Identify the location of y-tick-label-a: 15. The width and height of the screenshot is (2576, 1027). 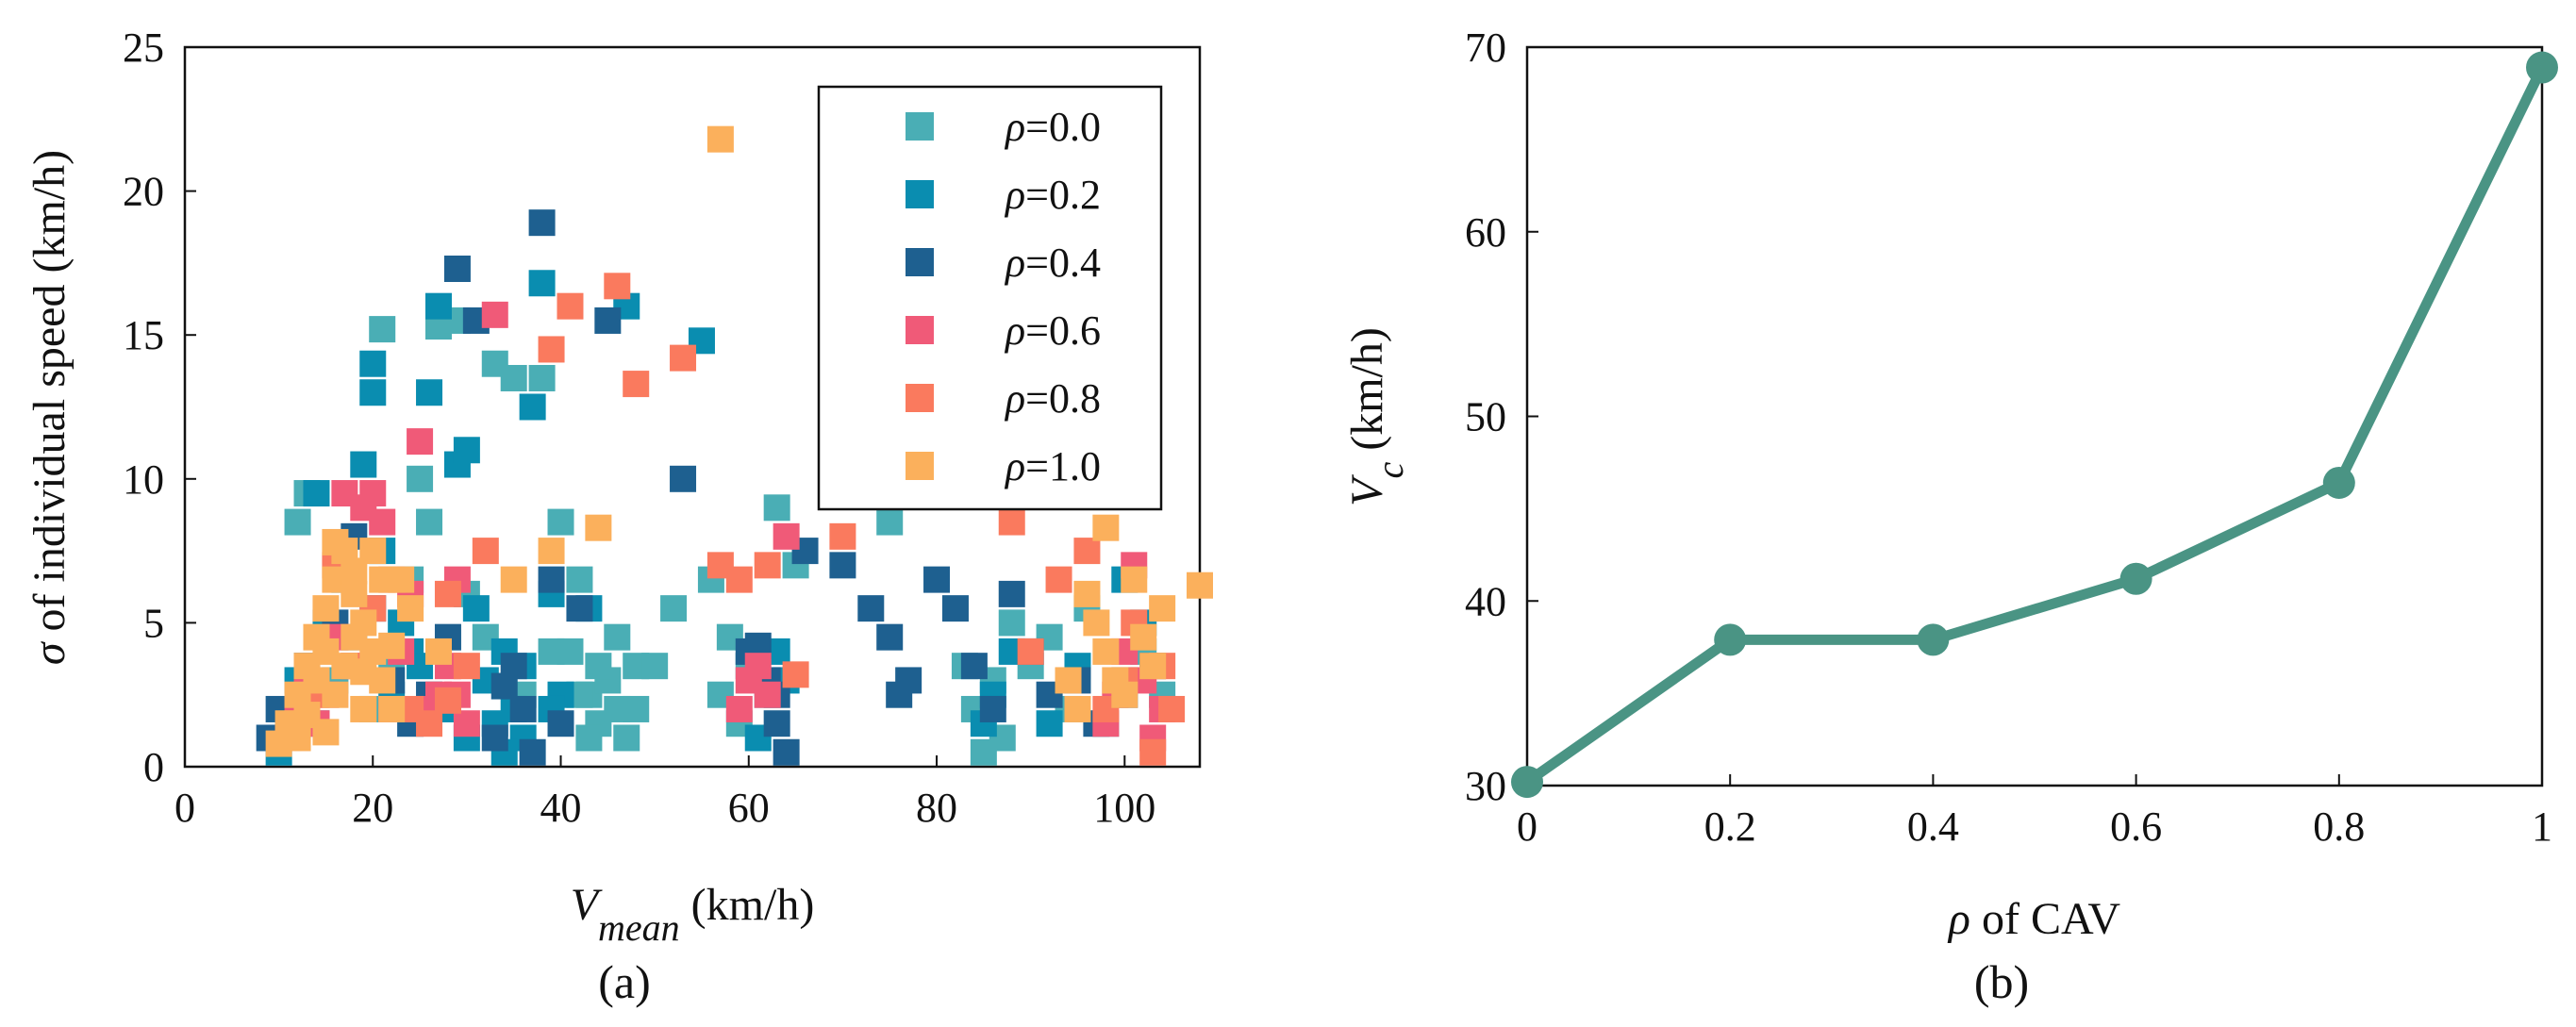
(143, 335).